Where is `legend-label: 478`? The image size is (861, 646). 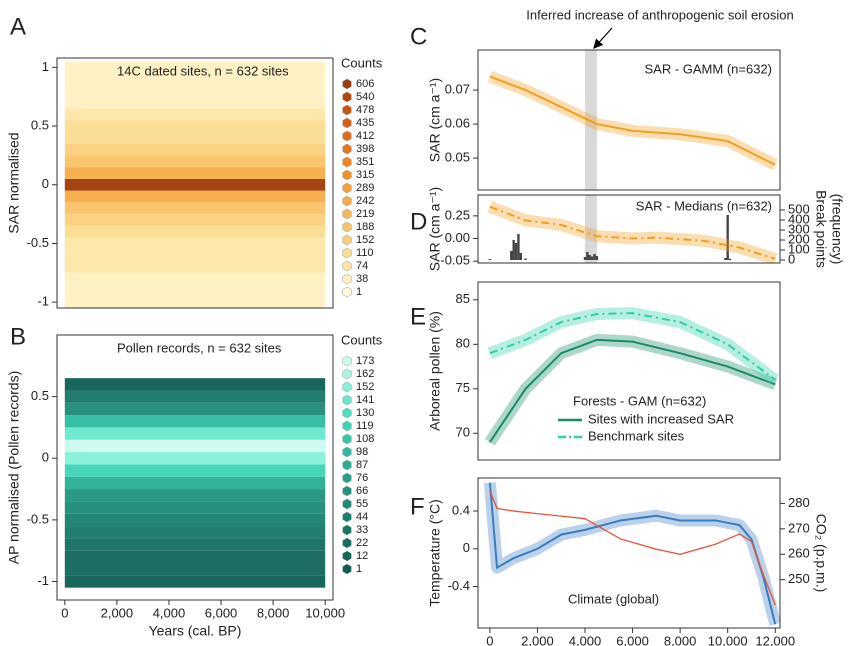
legend-label: 478 is located at coordinates (365, 110).